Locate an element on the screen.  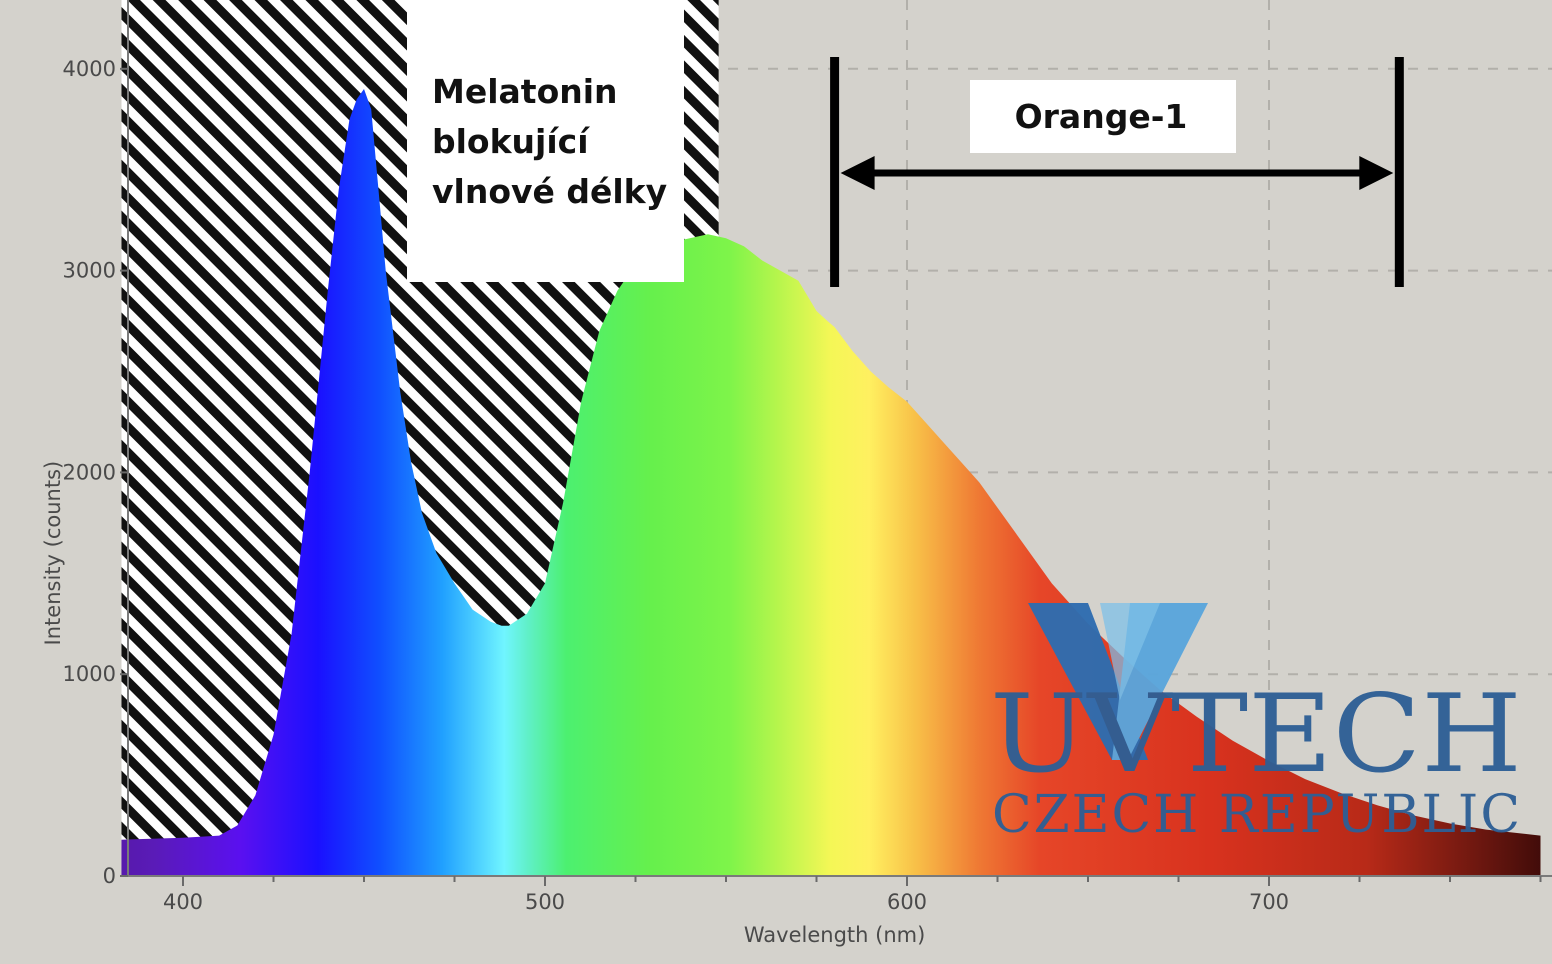
y-tick-label-2000: 2000 is located at coordinates (89, 472).